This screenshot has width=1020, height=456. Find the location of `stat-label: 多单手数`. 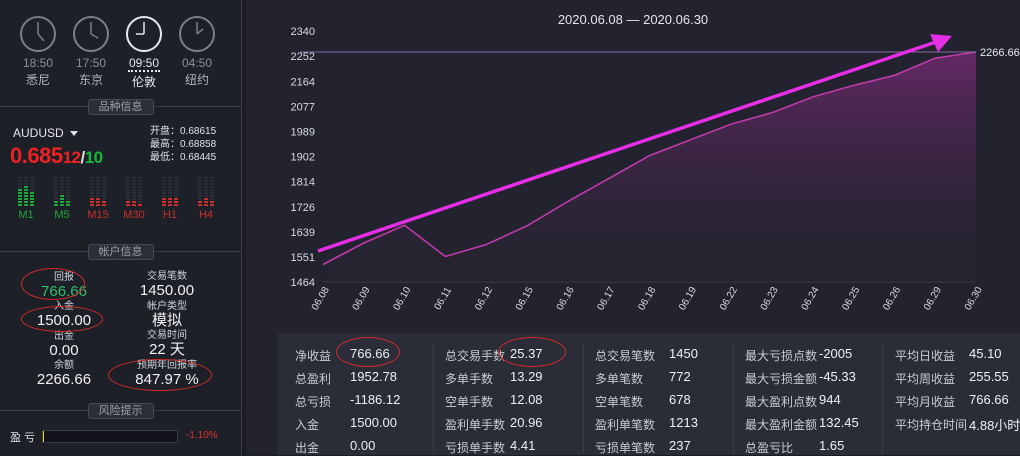

stat-label: 多单手数 is located at coordinates (469, 379).